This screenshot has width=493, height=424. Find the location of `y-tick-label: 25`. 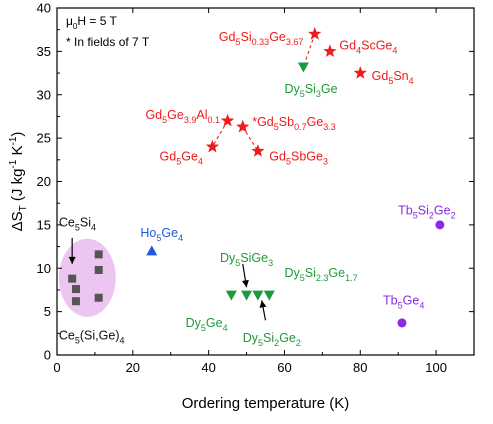

y-tick-label: 25 is located at coordinates (44, 138).